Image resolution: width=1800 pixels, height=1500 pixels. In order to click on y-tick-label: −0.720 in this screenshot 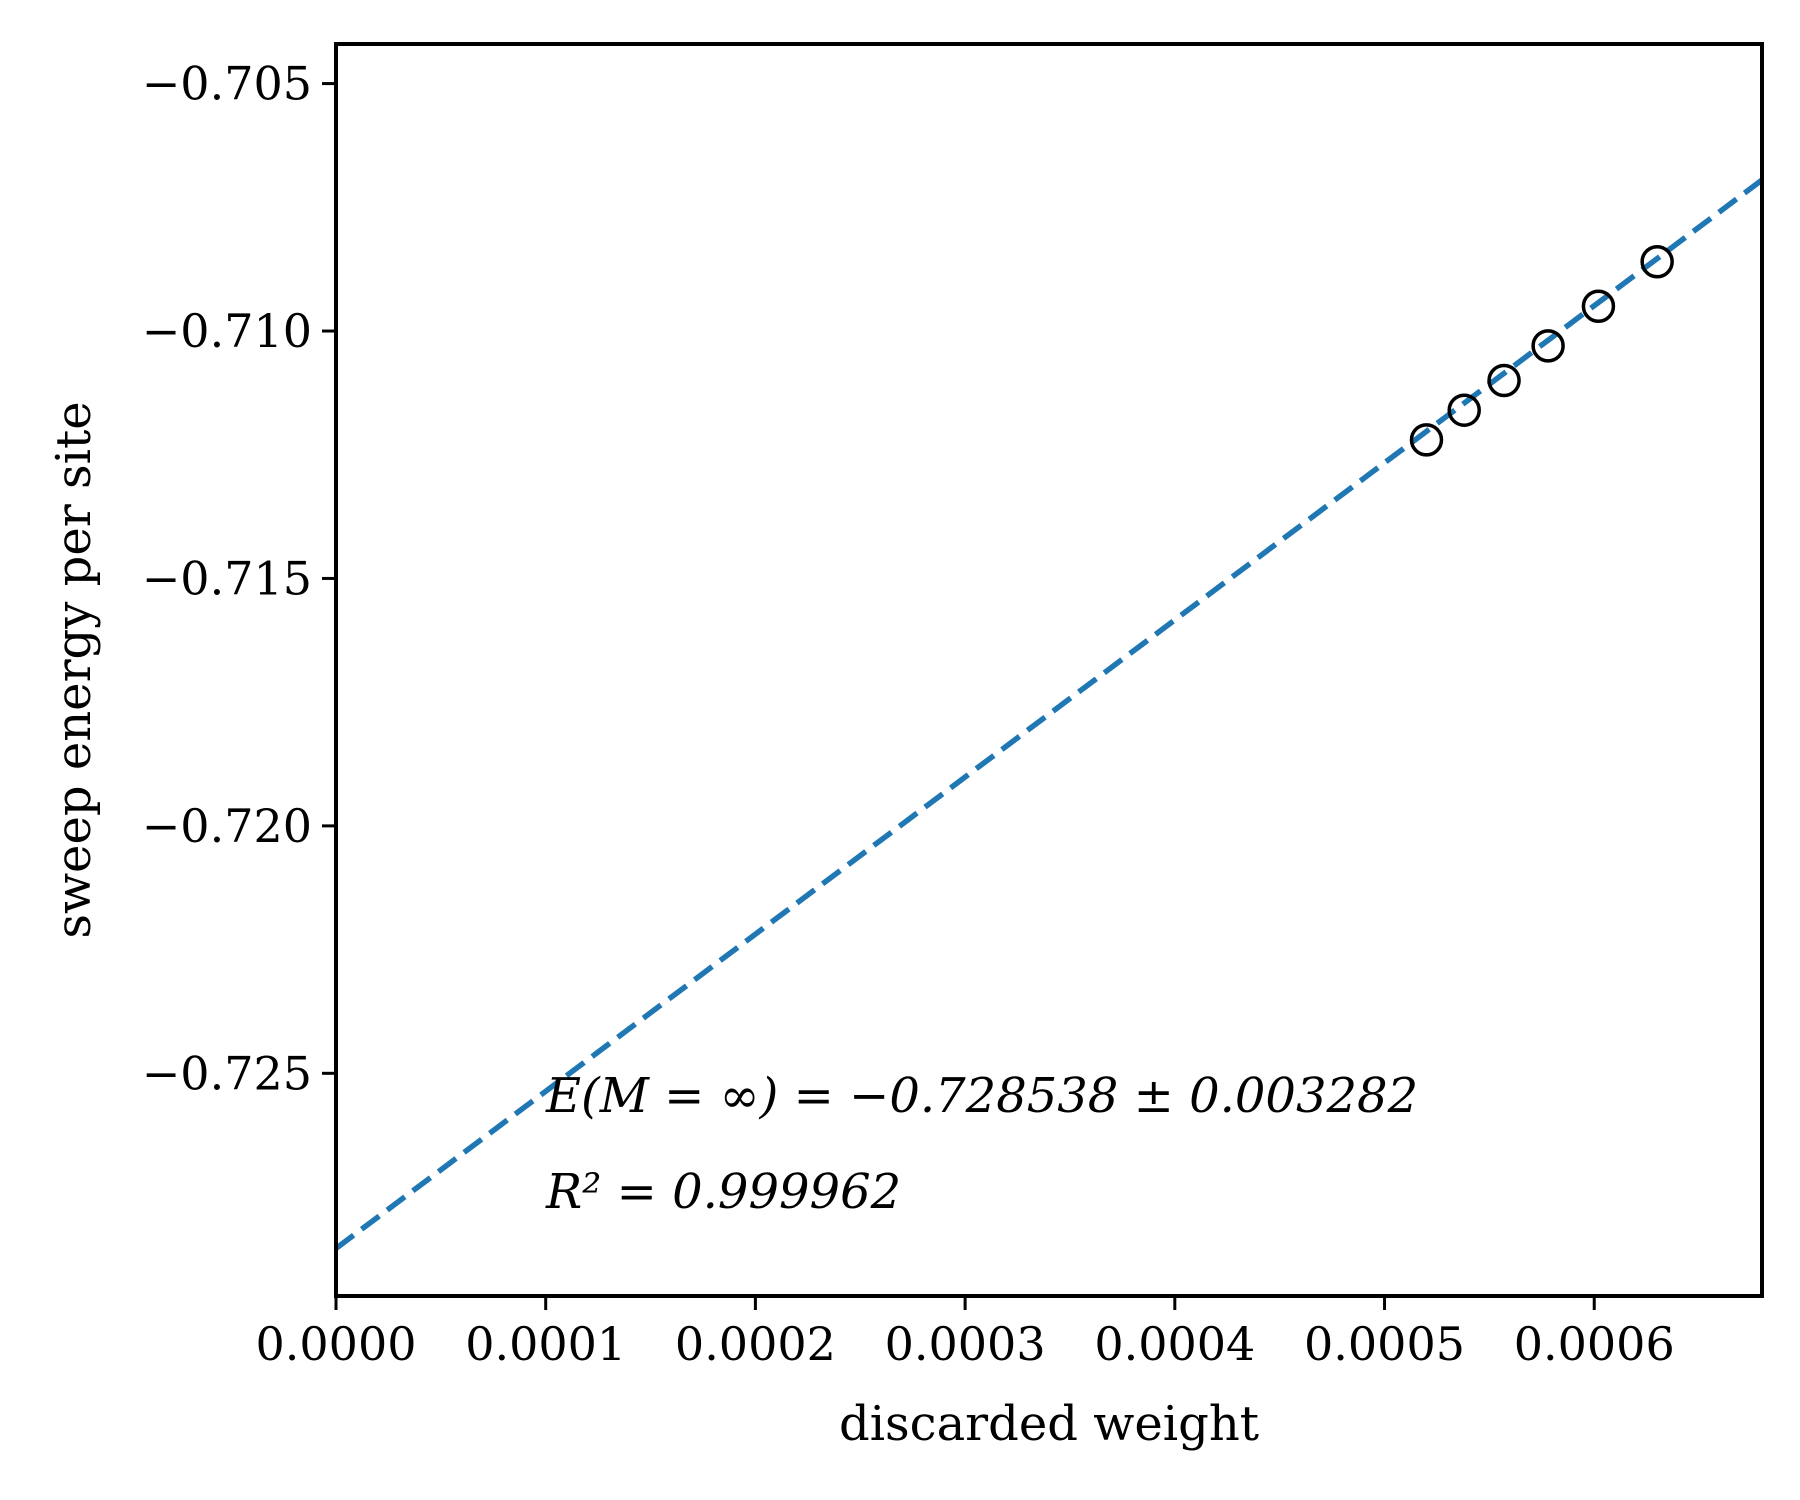, I will do `click(227, 826)`.